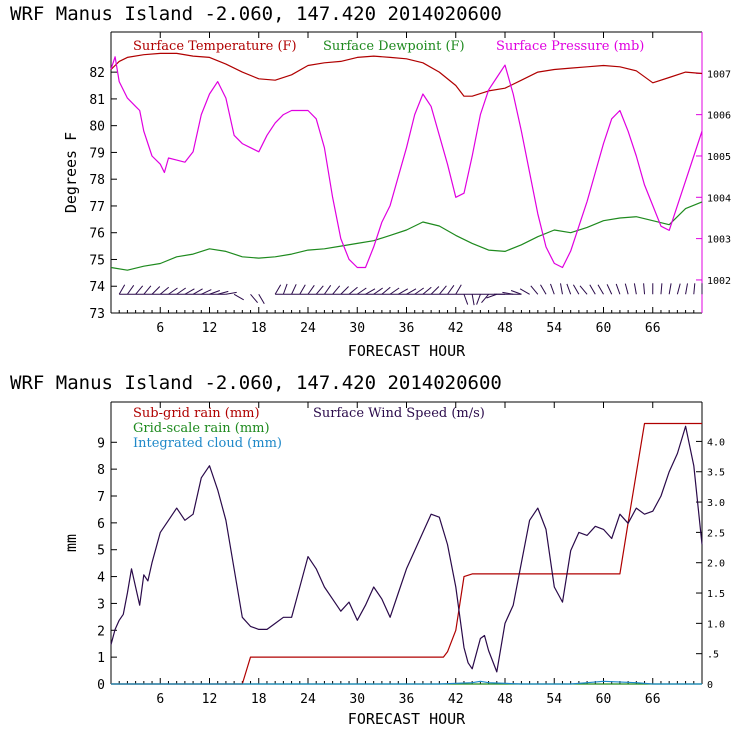 This screenshot has height=740, width=740. Describe the element at coordinates (97, 180) in the screenshot. I see `y-tick-label: 78` at that location.